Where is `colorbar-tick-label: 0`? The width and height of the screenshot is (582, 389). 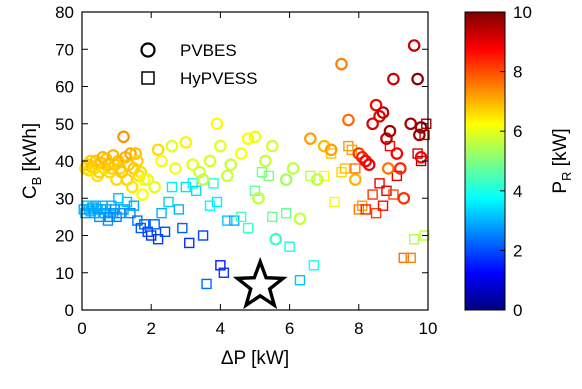
colorbar-tick-label: 0 is located at coordinates (517, 310).